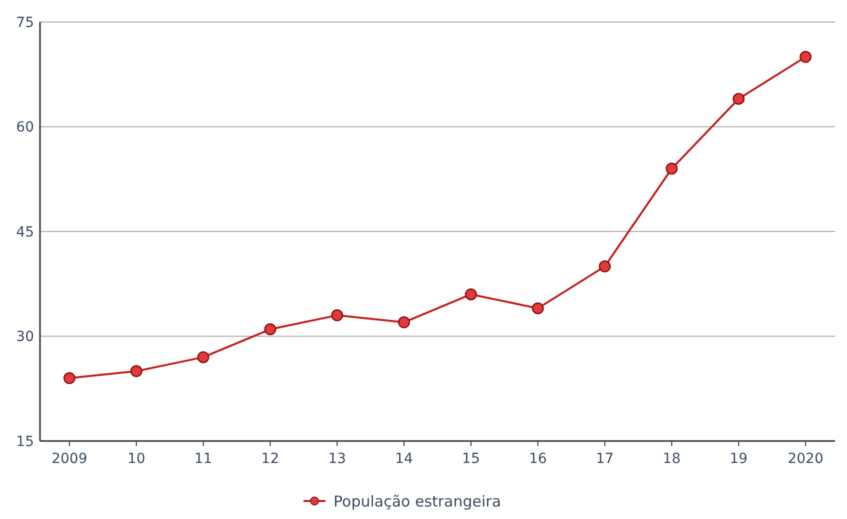 The width and height of the screenshot is (847, 519). What do you see at coordinates (806, 459) in the screenshot?
I see `x-tick-label: 2020` at bounding box center [806, 459].